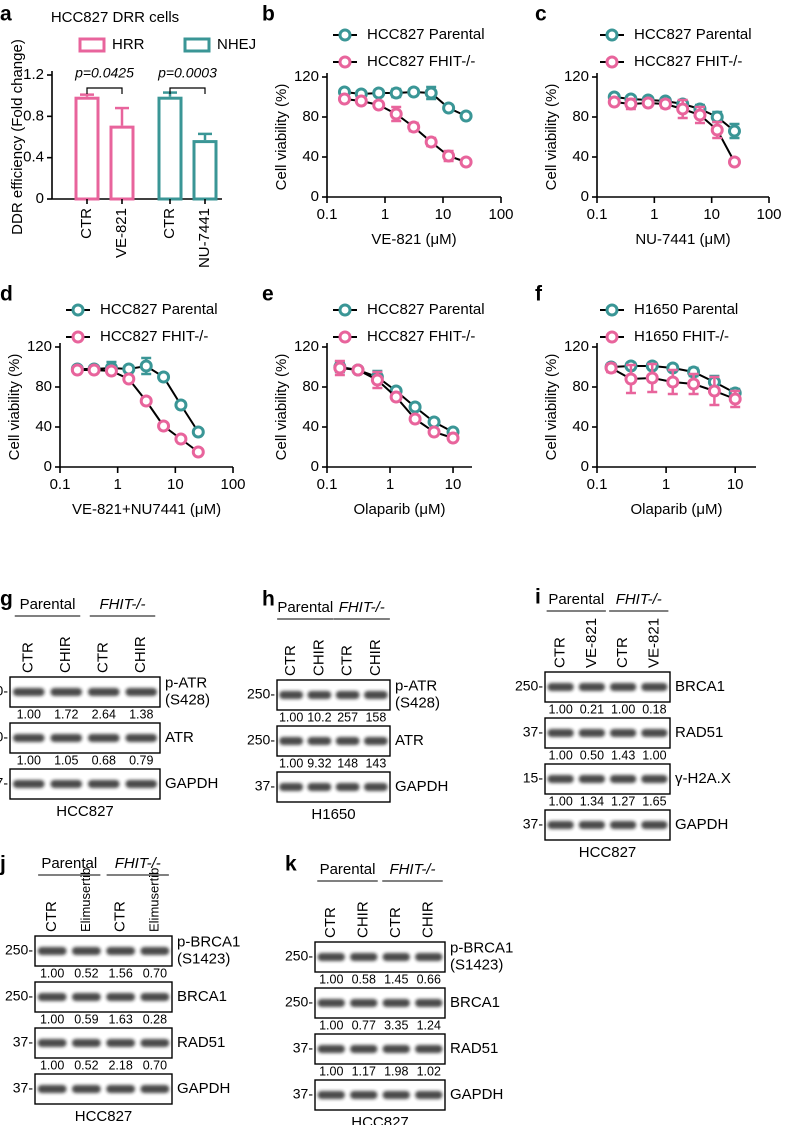 Image resolution: width=789 pixels, height=1125 pixels. Describe the element at coordinates (120, 1065) in the screenshot. I see `quantification: 2.18` at that location.